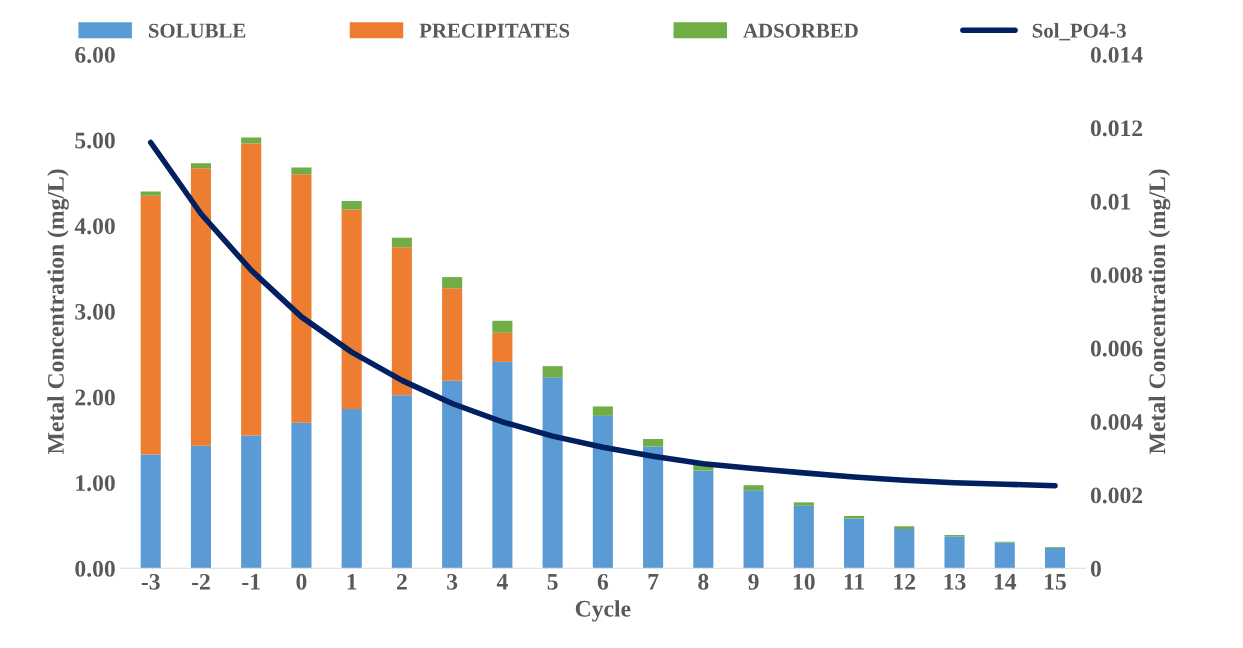  What do you see at coordinates (703, 581) in the screenshot?
I see `x-tick-label: 8` at bounding box center [703, 581].